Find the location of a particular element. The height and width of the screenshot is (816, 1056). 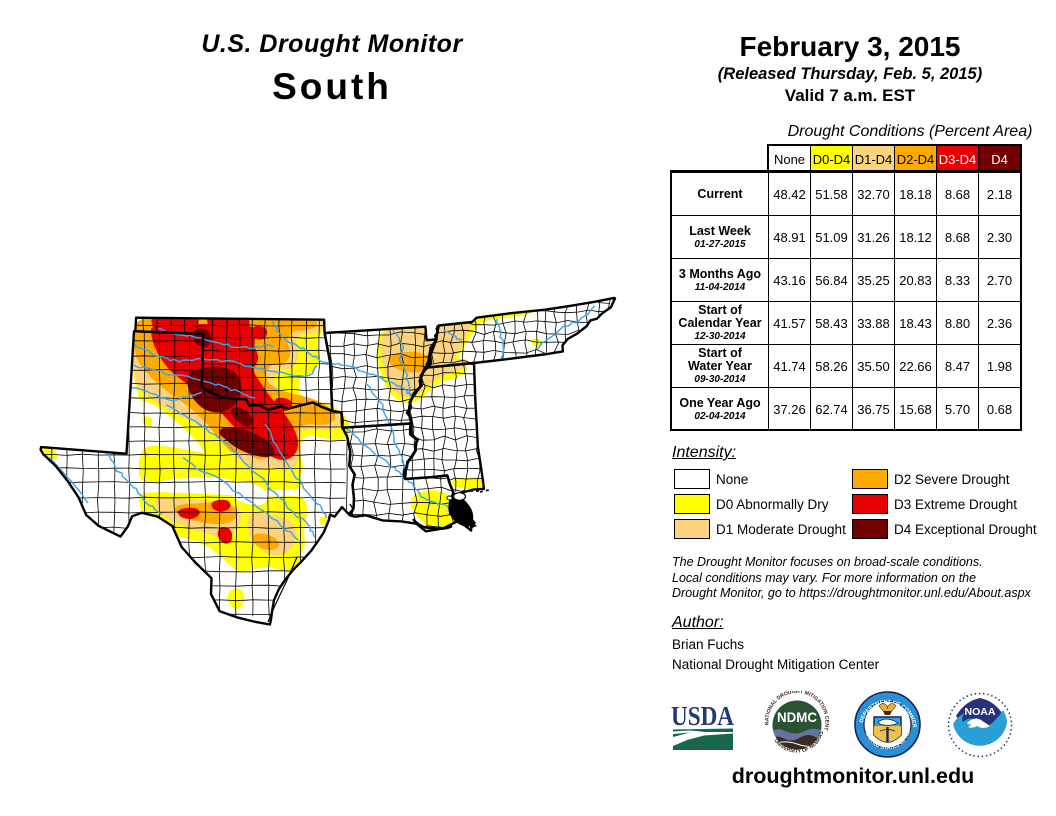

svg-text: NDMC is located at coordinates (797, 717).